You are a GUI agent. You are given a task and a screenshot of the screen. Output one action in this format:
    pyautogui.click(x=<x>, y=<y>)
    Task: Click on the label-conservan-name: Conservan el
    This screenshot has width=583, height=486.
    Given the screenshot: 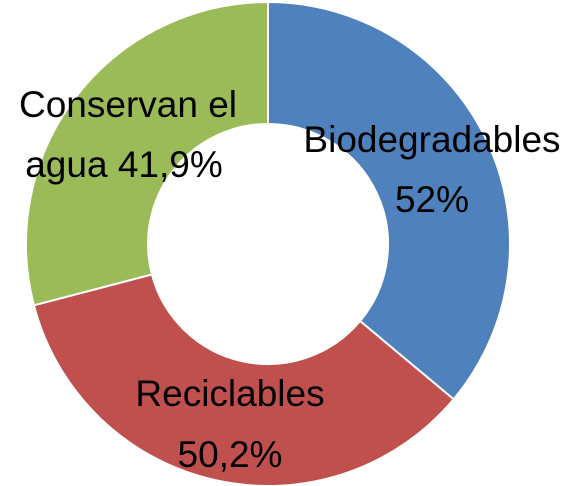 What is the action you would take?
    pyautogui.click(x=128, y=104)
    